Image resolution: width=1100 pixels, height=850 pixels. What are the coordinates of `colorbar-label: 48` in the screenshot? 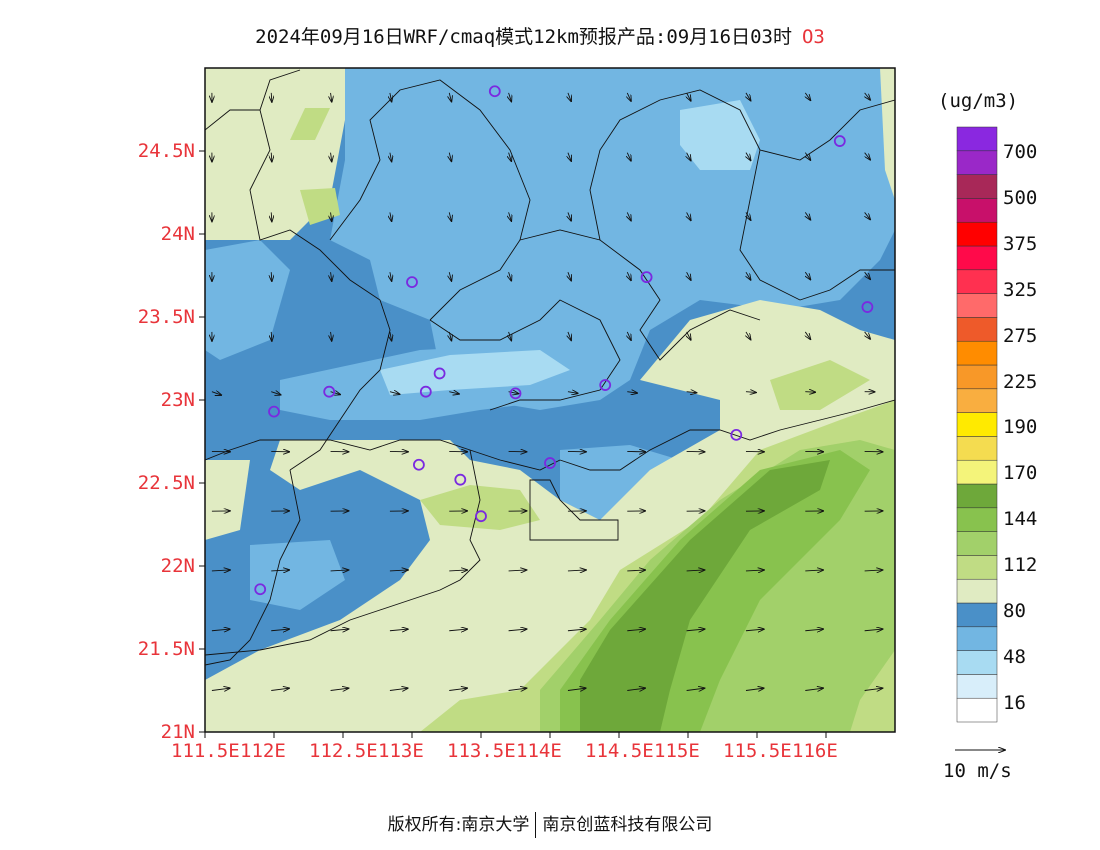 It's located at (1014, 656).